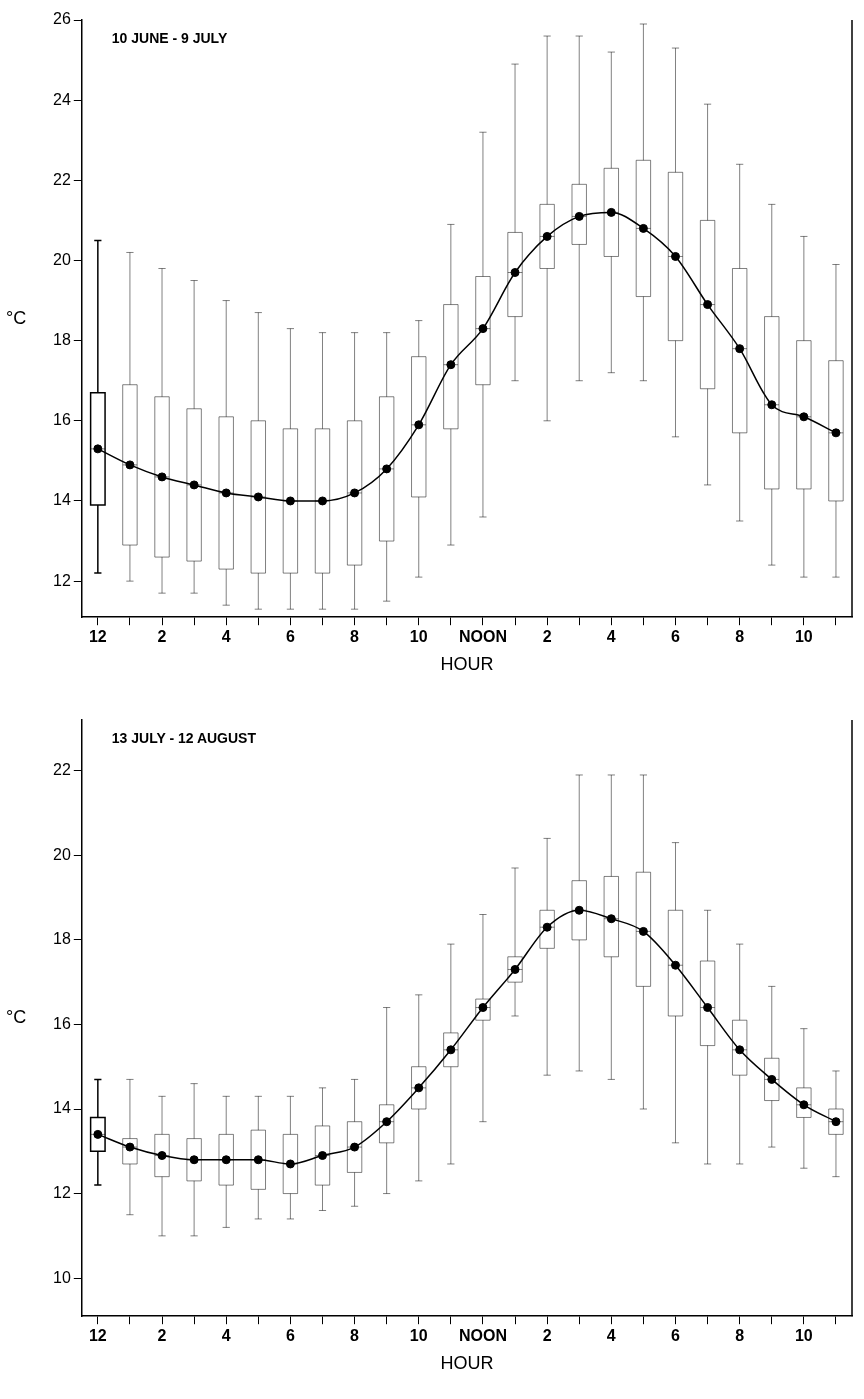  Describe the element at coordinates (62, 1277) in the screenshot. I see `y-tick-label: 10` at that location.